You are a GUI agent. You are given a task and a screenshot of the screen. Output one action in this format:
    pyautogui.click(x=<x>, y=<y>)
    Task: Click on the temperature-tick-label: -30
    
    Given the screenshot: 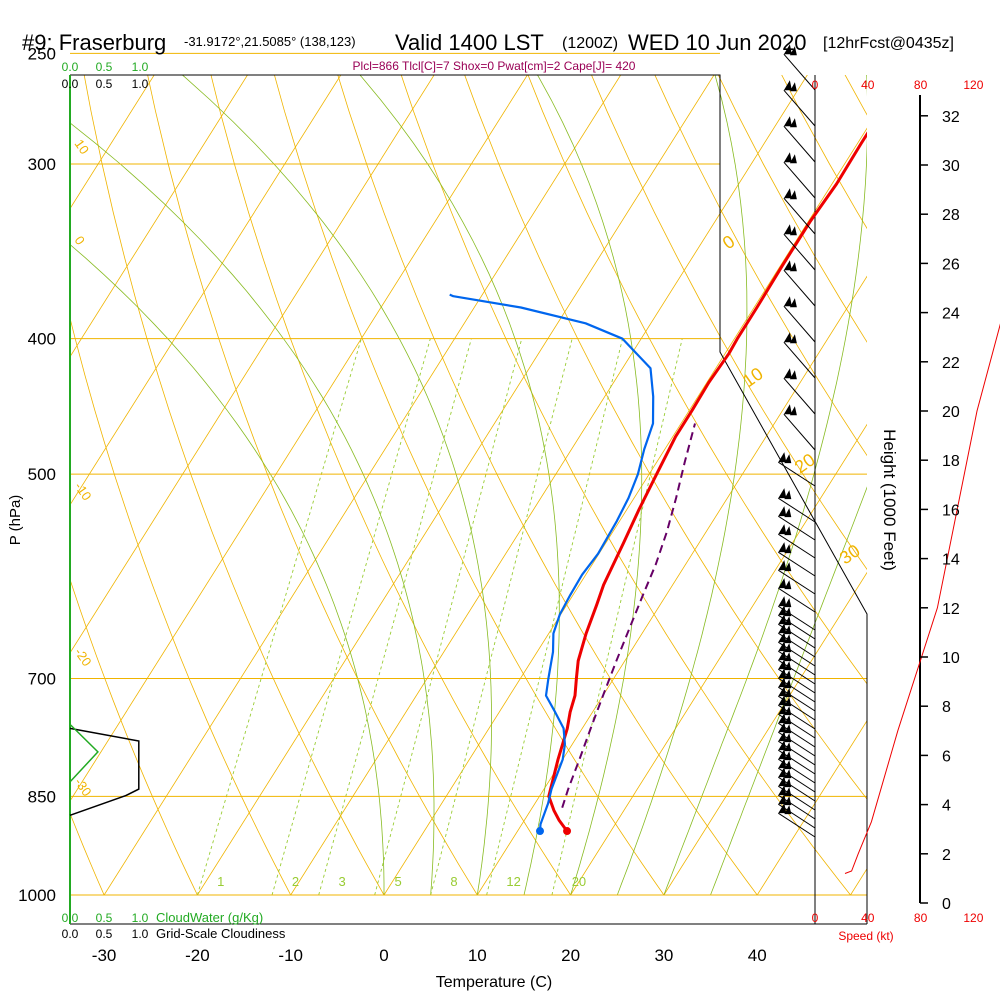 What is the action you would take?
    pyautogui.click(x=104, y=955)
    